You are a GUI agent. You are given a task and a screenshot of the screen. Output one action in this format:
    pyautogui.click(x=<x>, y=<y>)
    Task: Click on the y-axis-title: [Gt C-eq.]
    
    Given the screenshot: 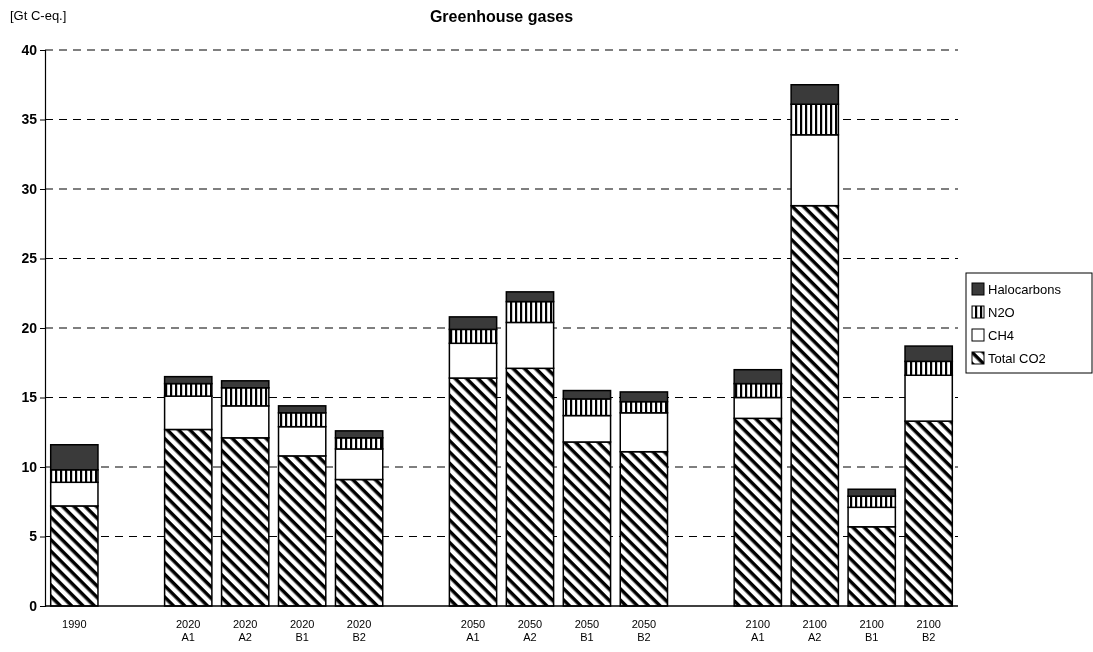 What is the action you would take?
    pyautogui.click(x=38, y=15)
    